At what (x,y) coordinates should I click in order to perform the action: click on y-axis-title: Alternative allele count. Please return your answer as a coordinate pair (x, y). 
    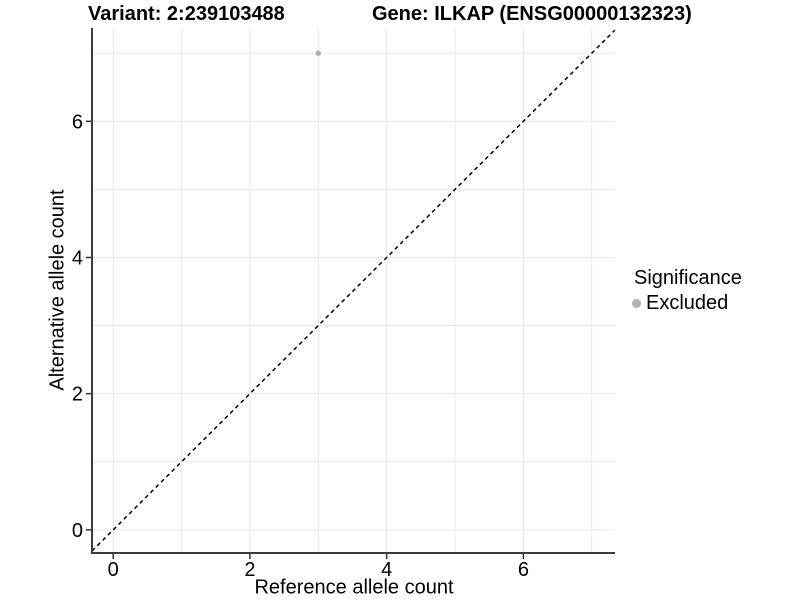
    Looking at the image, I should click on (57, 290).